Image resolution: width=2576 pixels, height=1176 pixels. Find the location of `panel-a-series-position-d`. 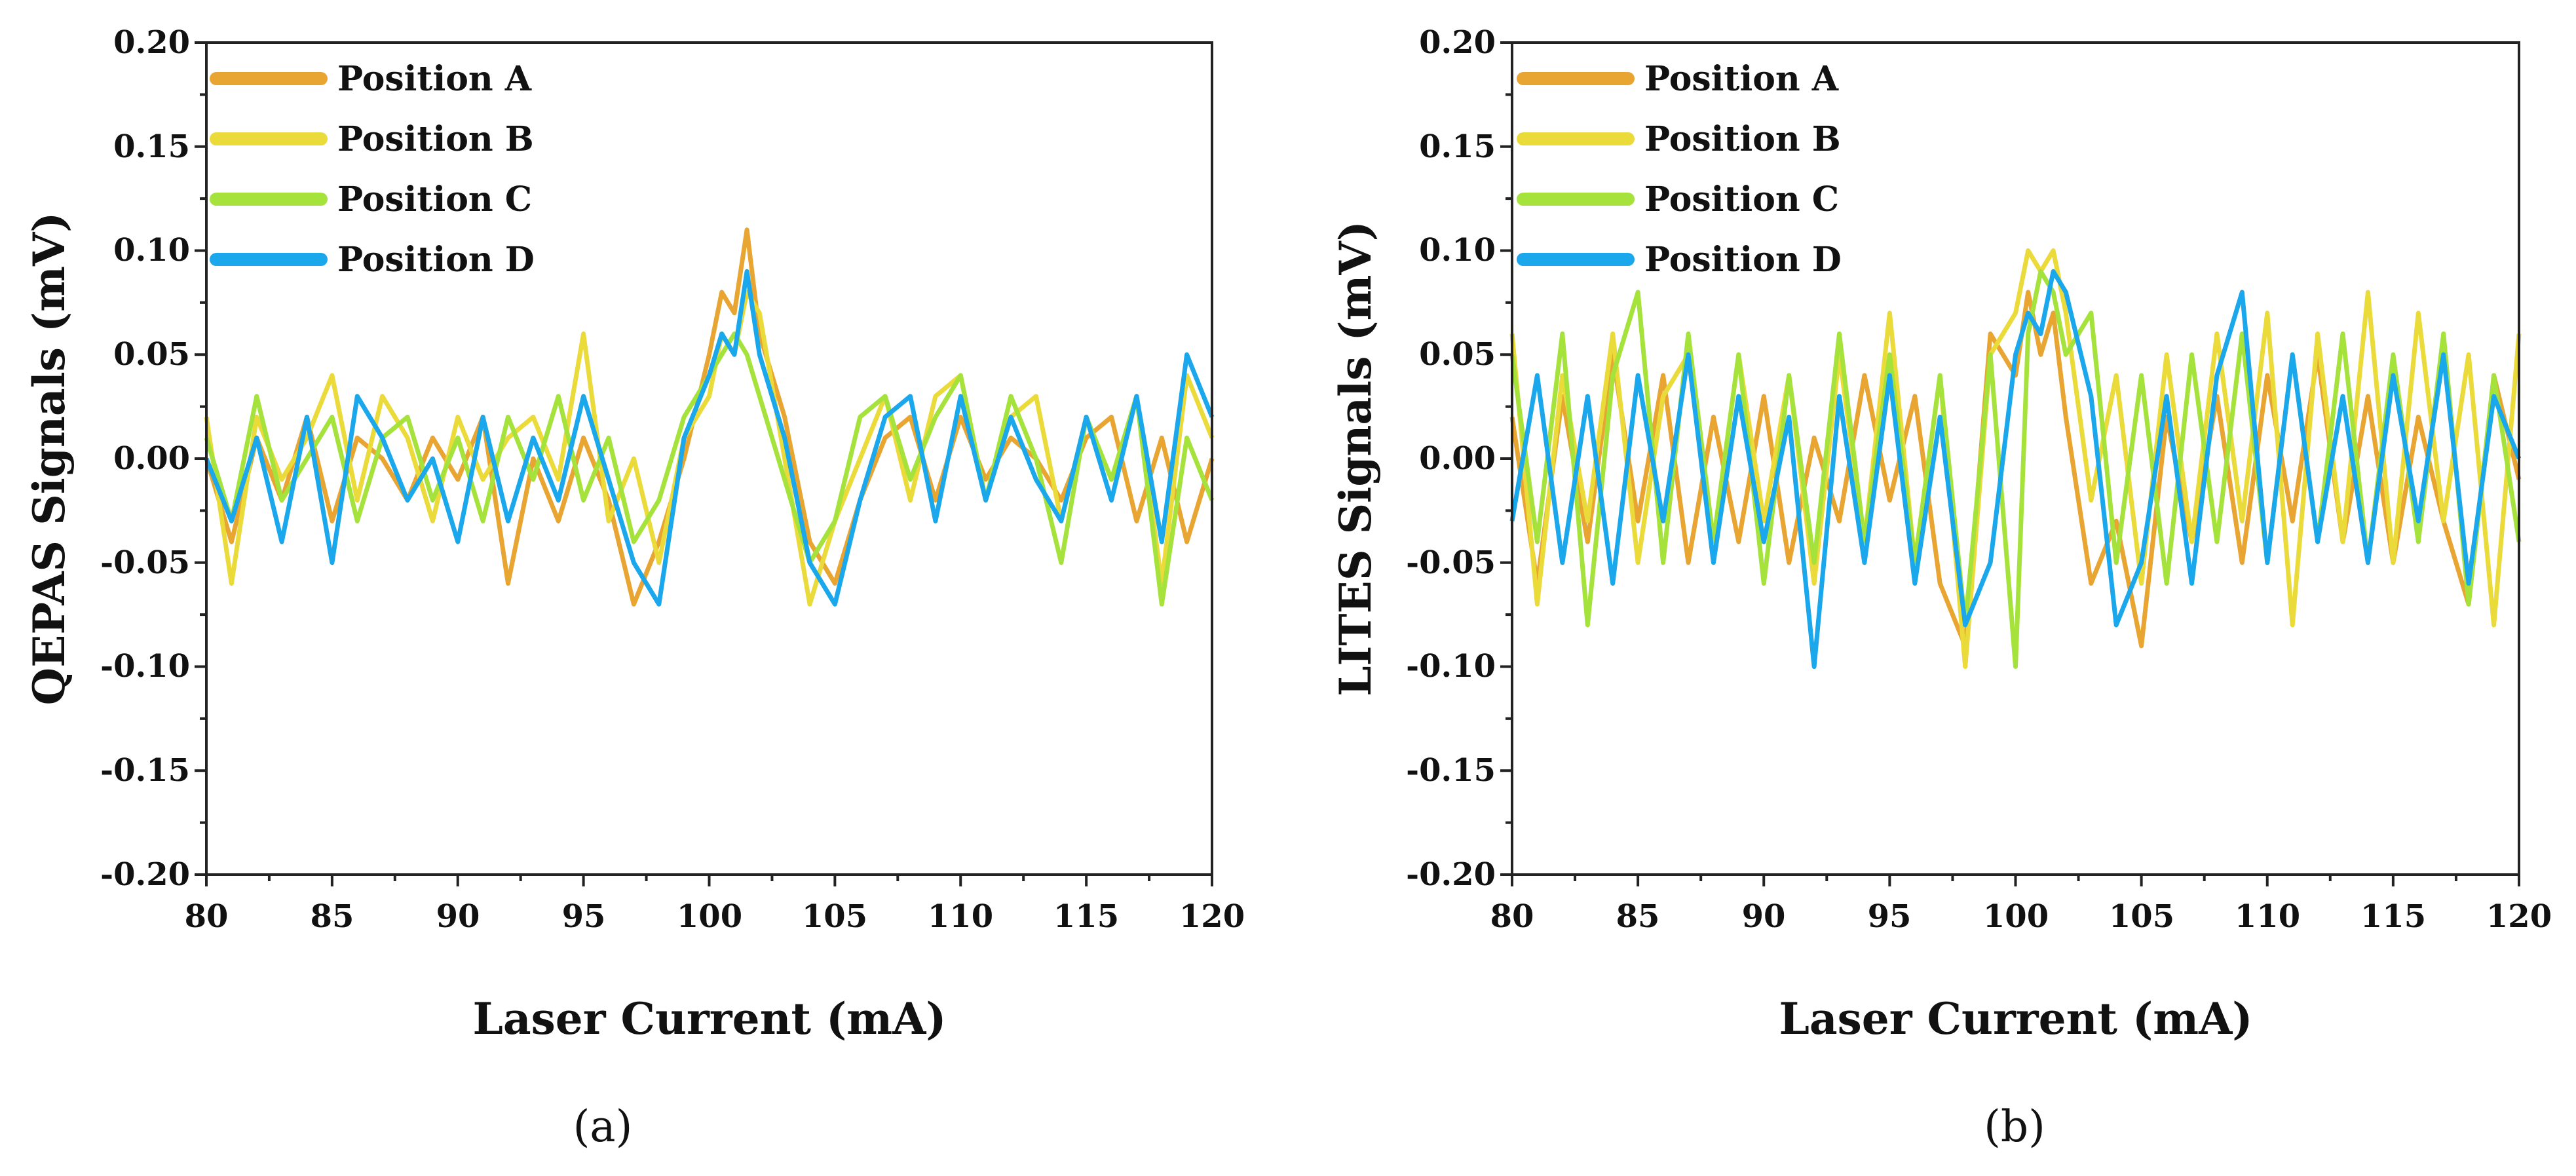

panel-a-series-position-d is located at coordinates (709, 438).